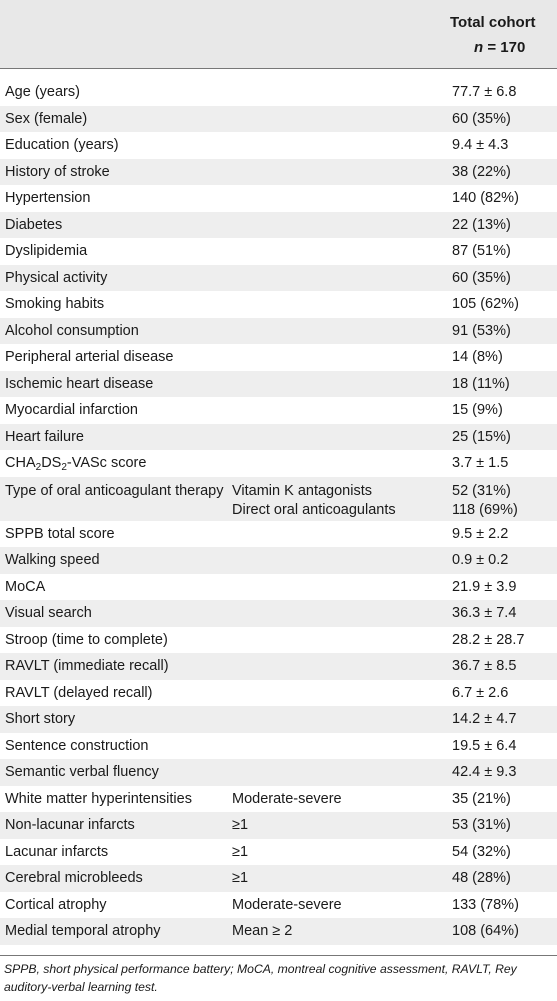 This screenshot has height=1001, width=557. I want to click on row-subgroup-line: Direct oral anticoagulants, so click(314, 509).